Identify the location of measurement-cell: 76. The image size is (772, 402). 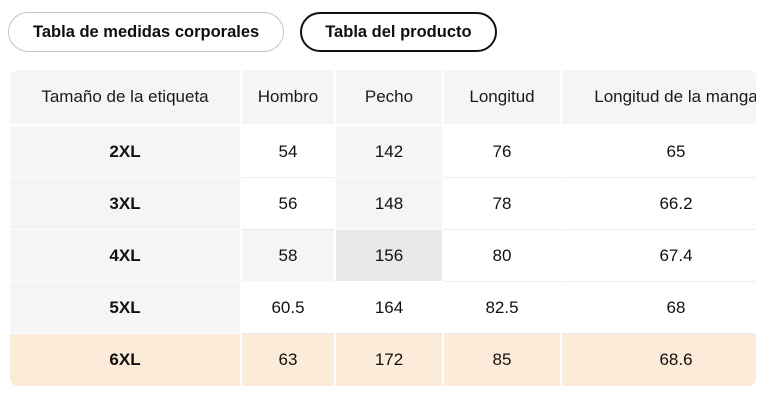
(501, 152).